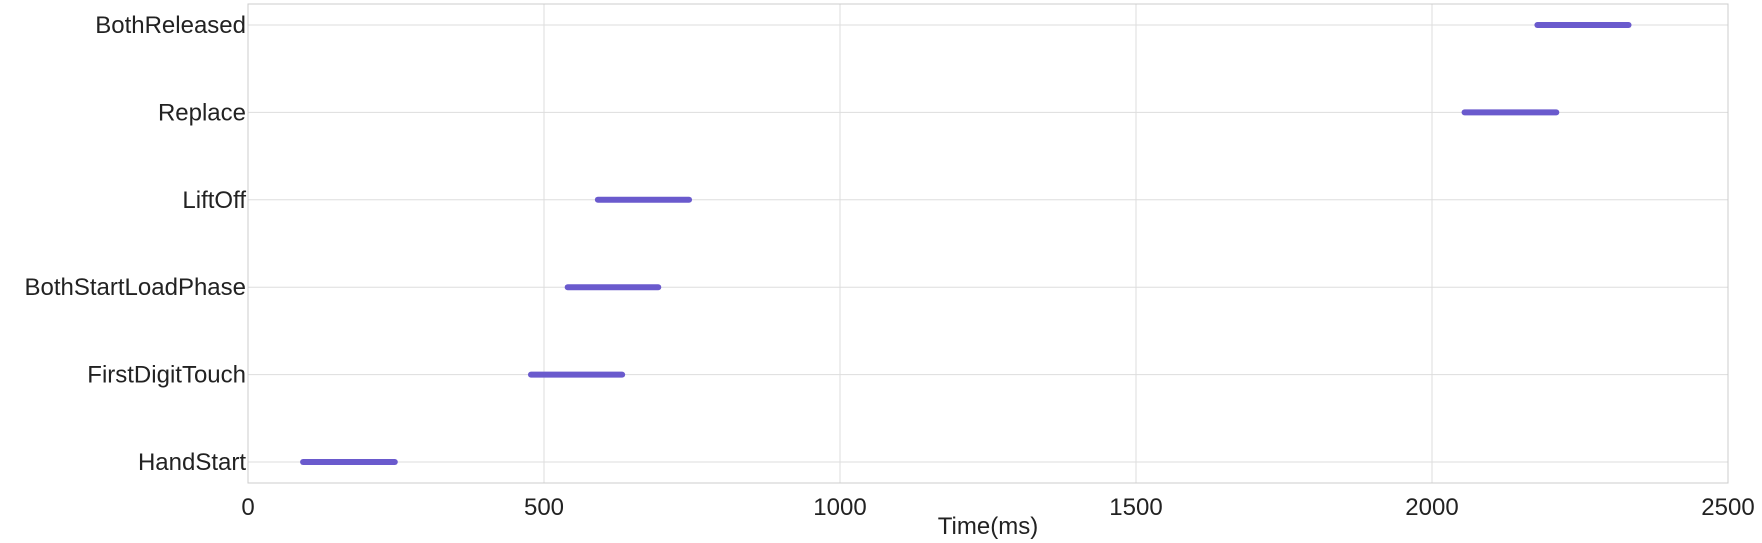  Describe the element at coordinates (988, 526) in the screenshot. I see `x-axis-title: Time(ms)` at that location.